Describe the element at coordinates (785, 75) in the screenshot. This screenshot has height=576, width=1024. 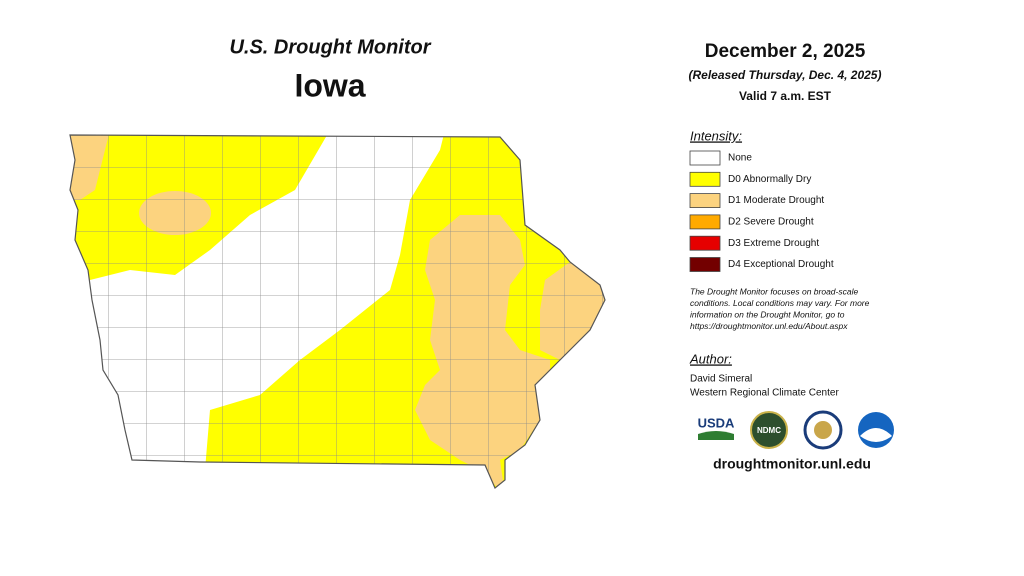
I see `release-date: (Released Thursday, Dec. 4, 2025)` at that location.